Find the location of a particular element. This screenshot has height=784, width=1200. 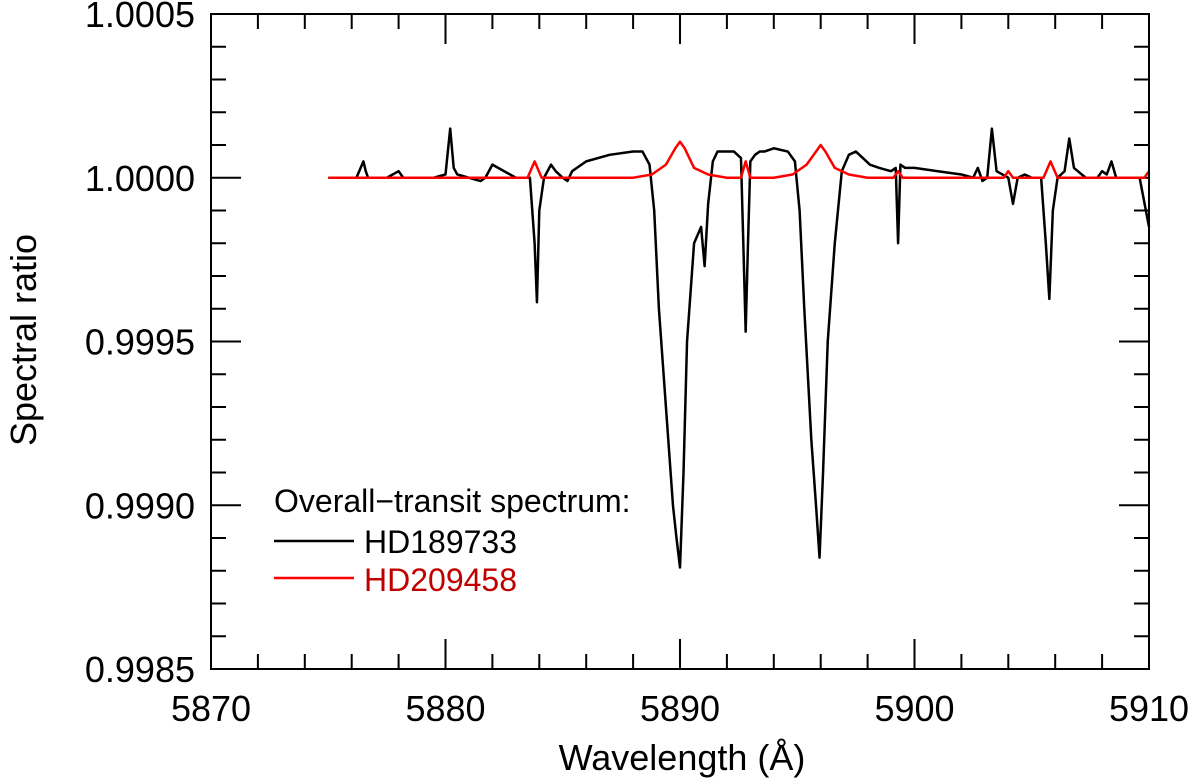

y-tick-label: 0.9990 is located at coordinates (140, 505).